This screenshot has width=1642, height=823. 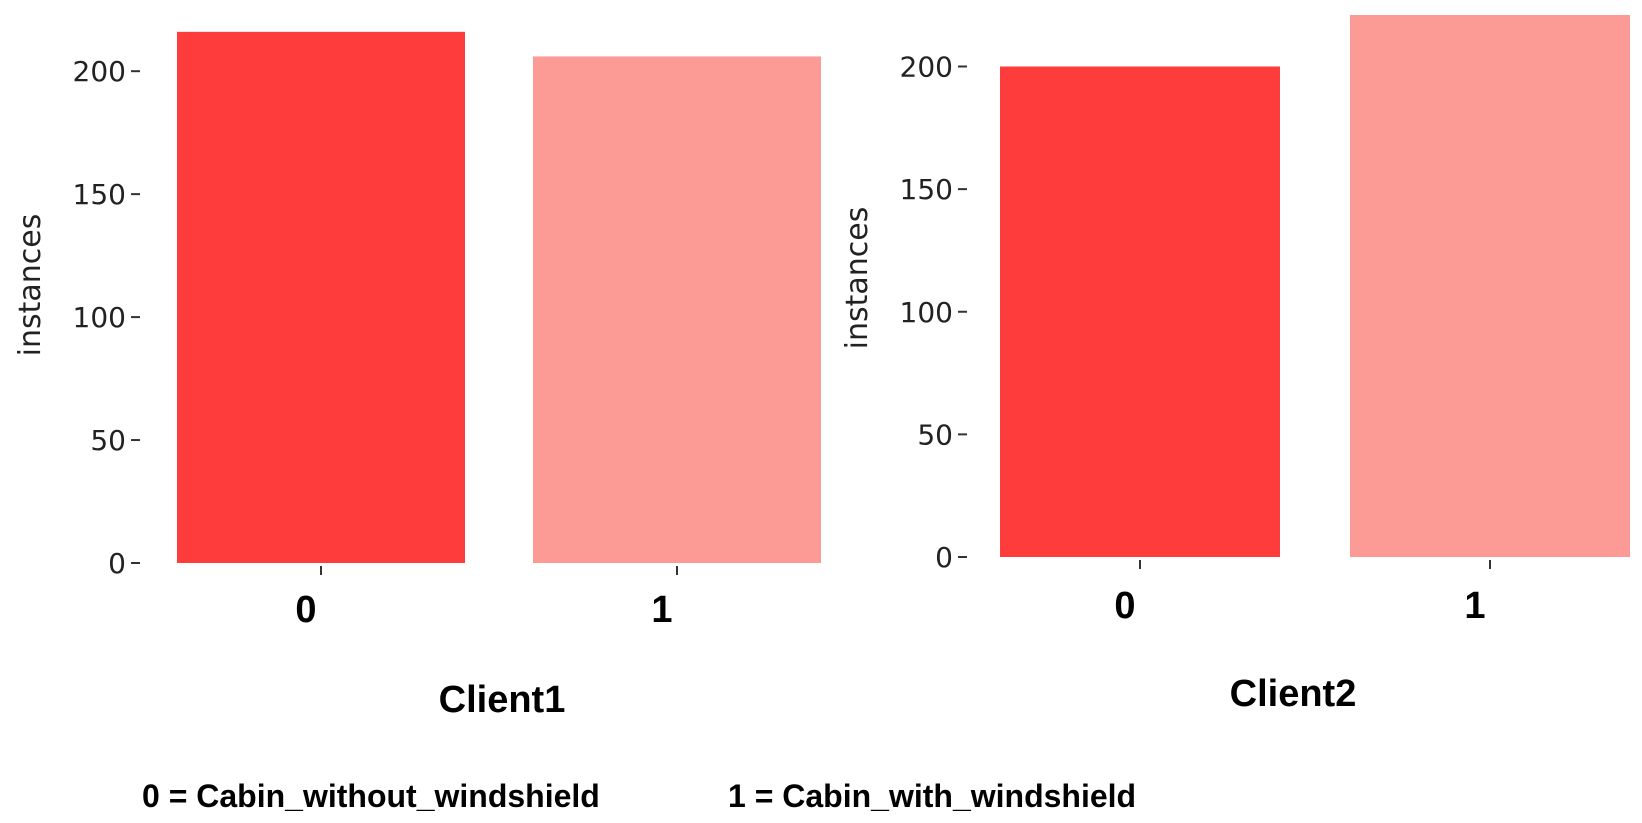 What do you see at coordinates (1293, 694) in the screenshot?
I see `client2-title: Client2` at bounding box center [1293, 694].